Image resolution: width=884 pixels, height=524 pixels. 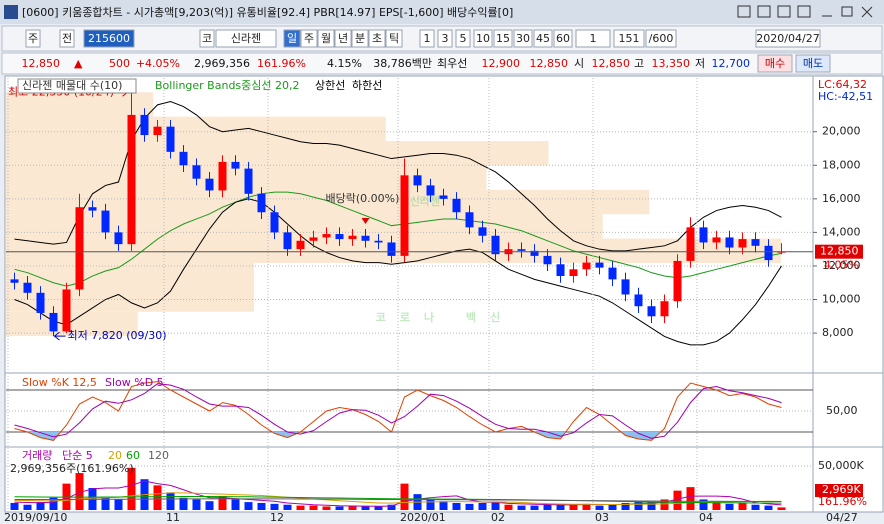 I want to click on watermark: 신라젠, so click(x=425, y=201).